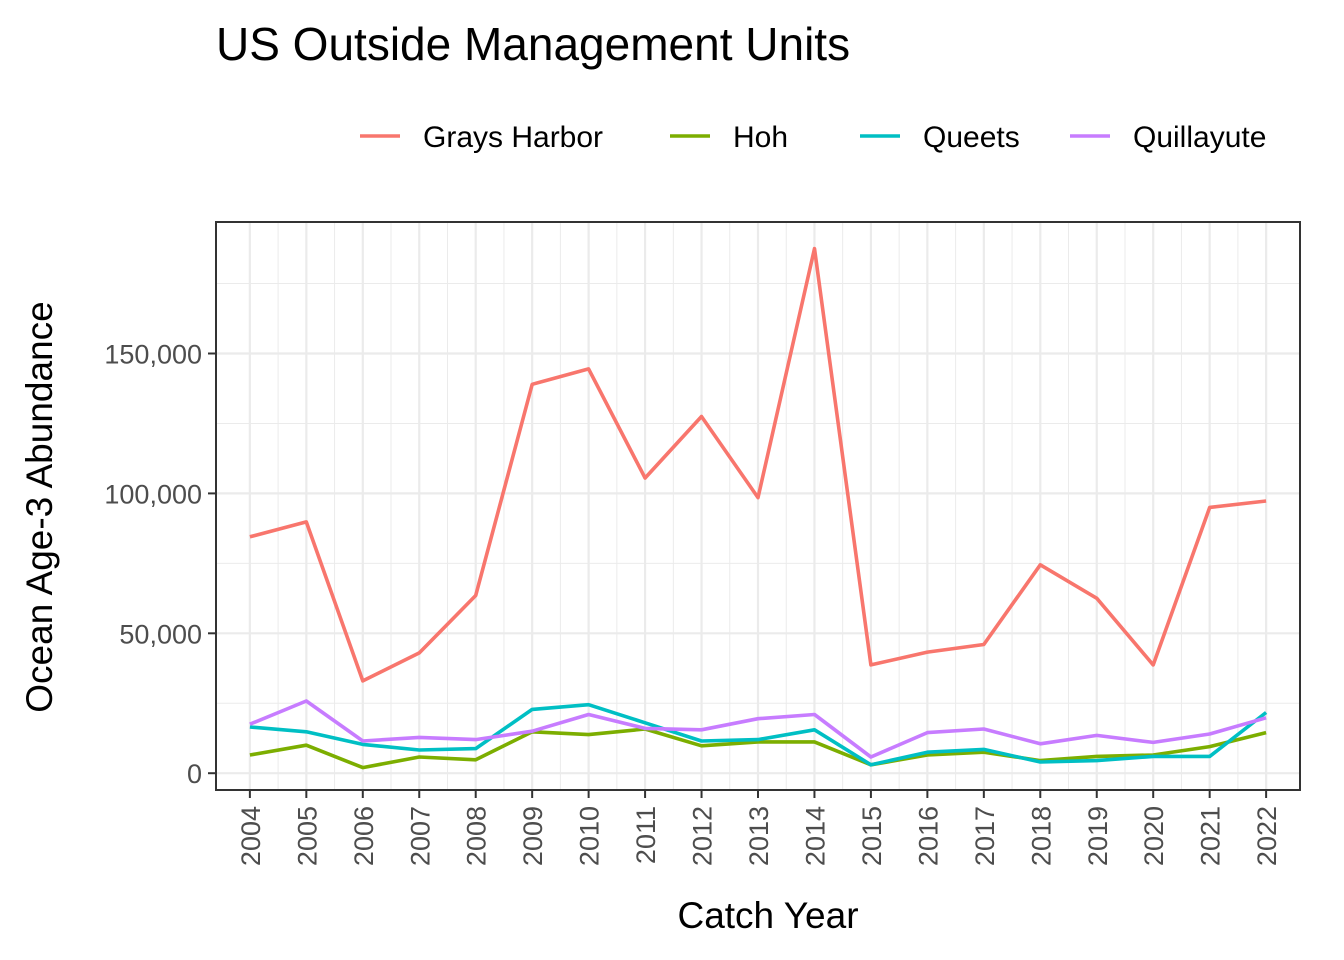  I want to click on legend-item-quillayute: Quillayute, so click(1168, 137).